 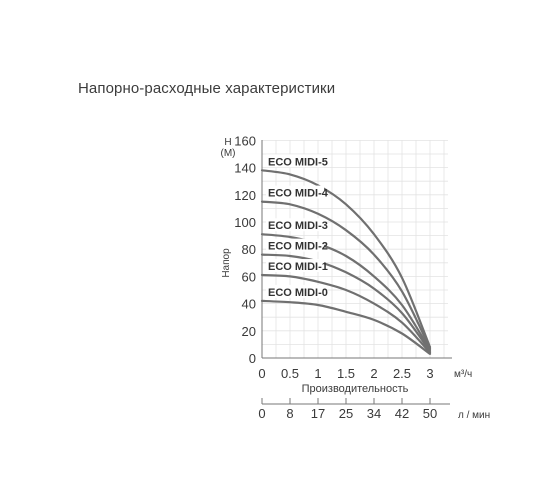 I want to click on chart-curves, so click(x=346, y=262).